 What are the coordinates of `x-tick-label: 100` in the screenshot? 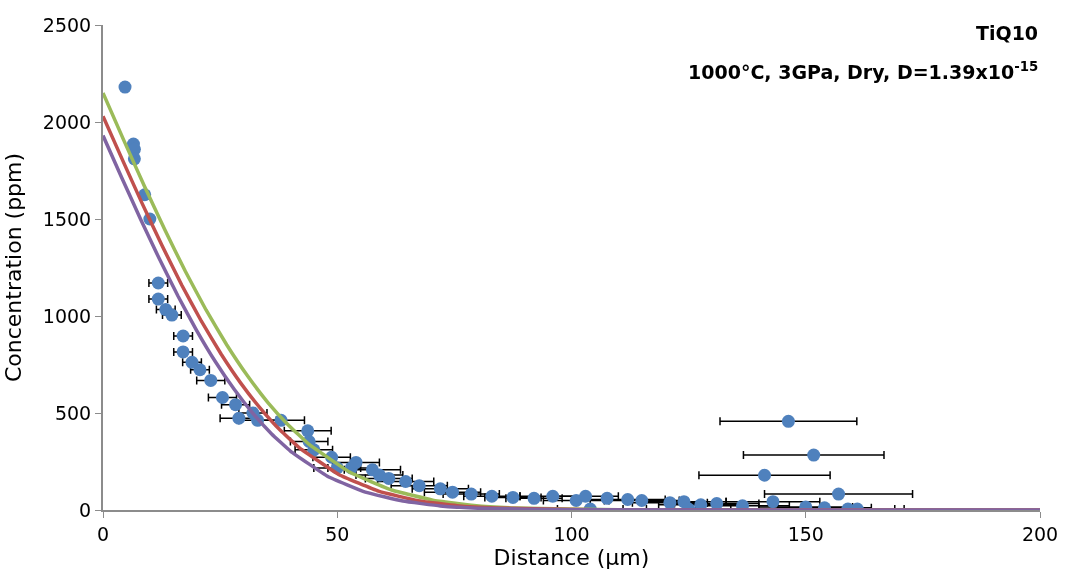 It's located at (571, 533).